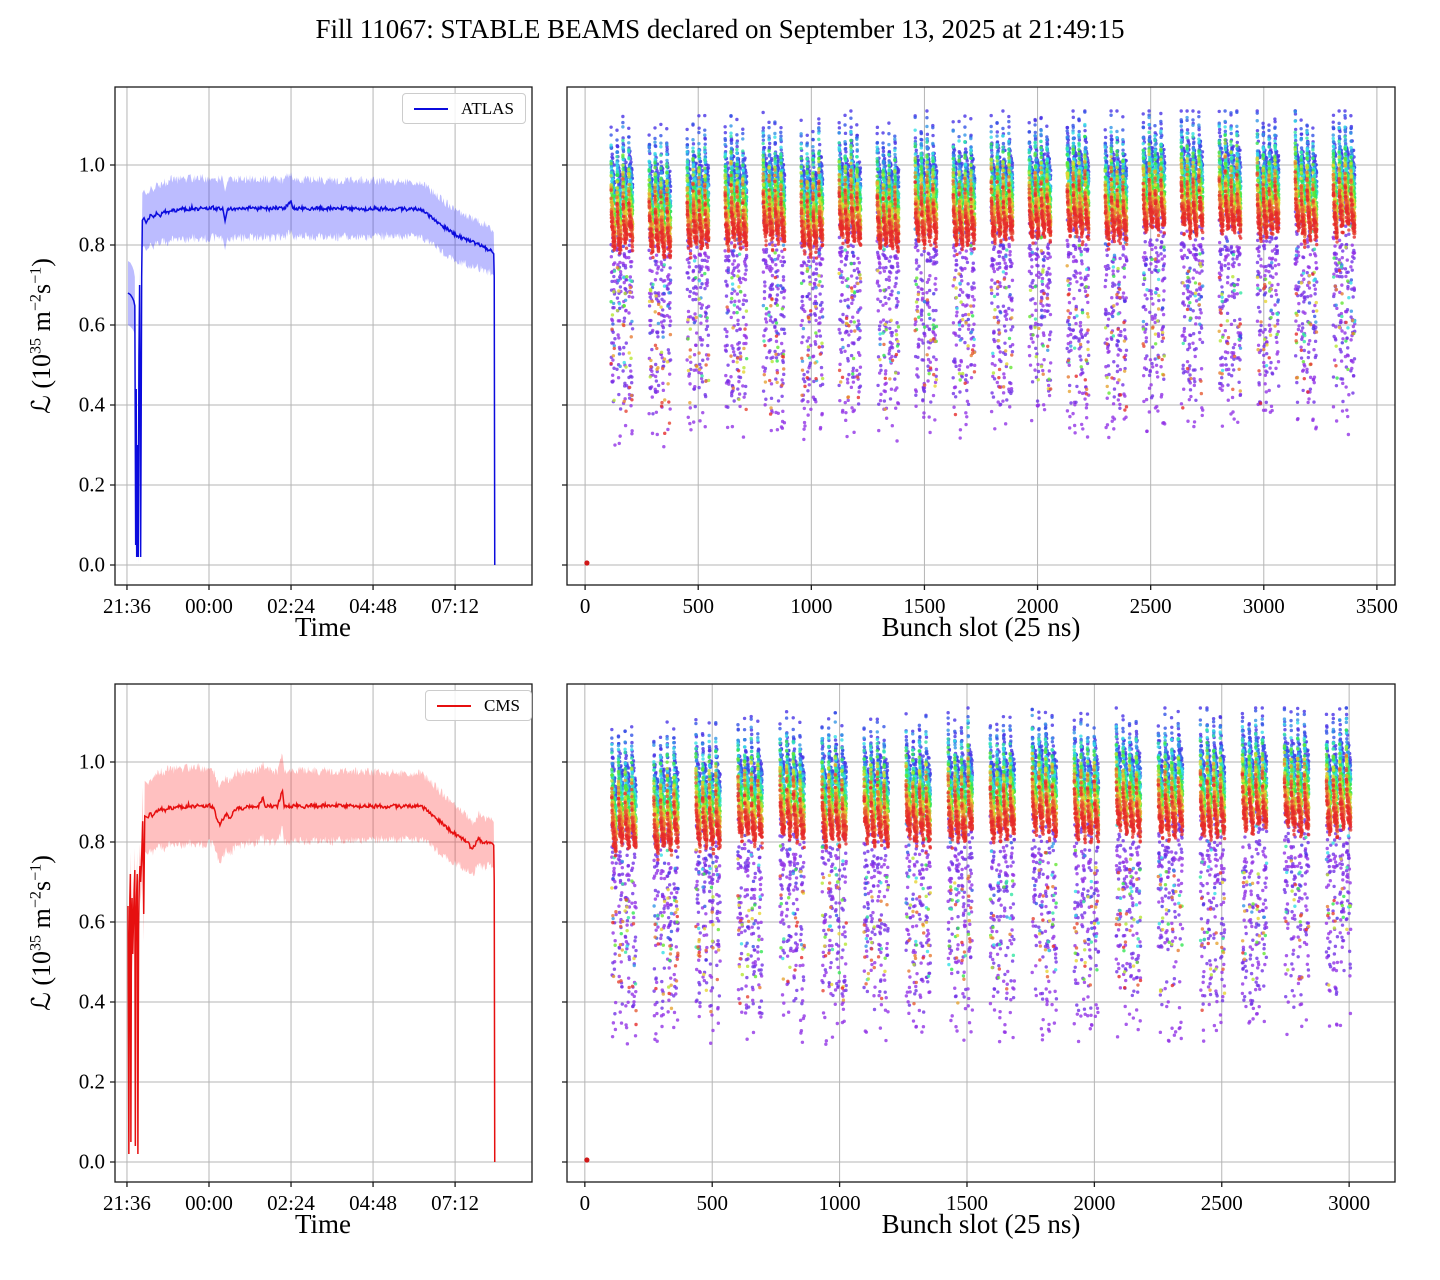 The height and width of the screenshot is (1280, 1440). I want to click on atlas-luminosity-plot, so click(323, 336).